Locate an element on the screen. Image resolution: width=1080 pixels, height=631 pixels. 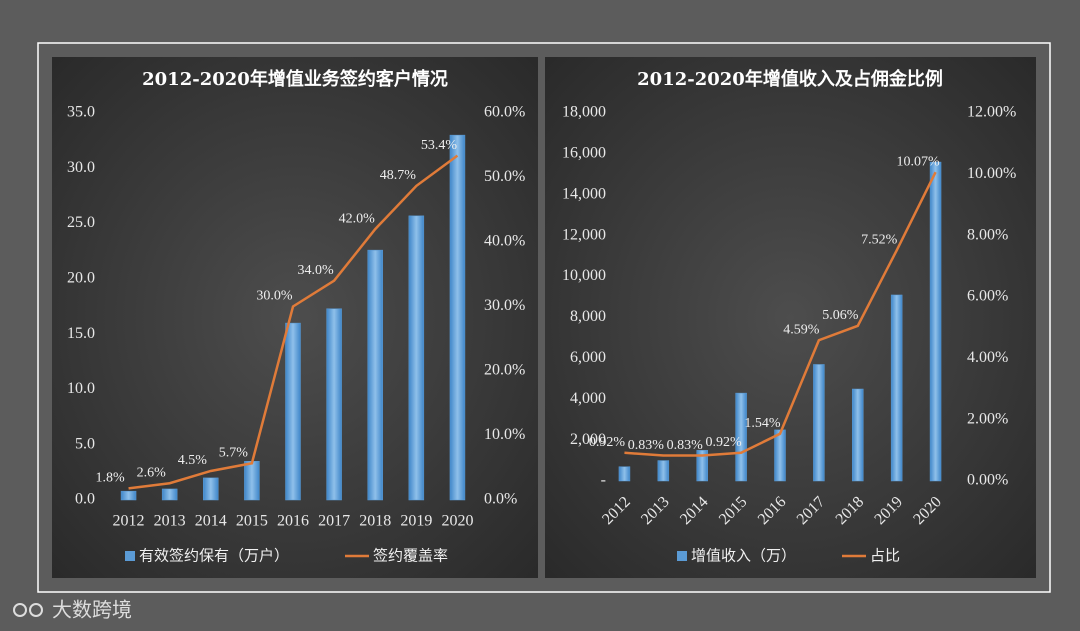
watermark: 大数跨境 is located at coordinates (92, 610).